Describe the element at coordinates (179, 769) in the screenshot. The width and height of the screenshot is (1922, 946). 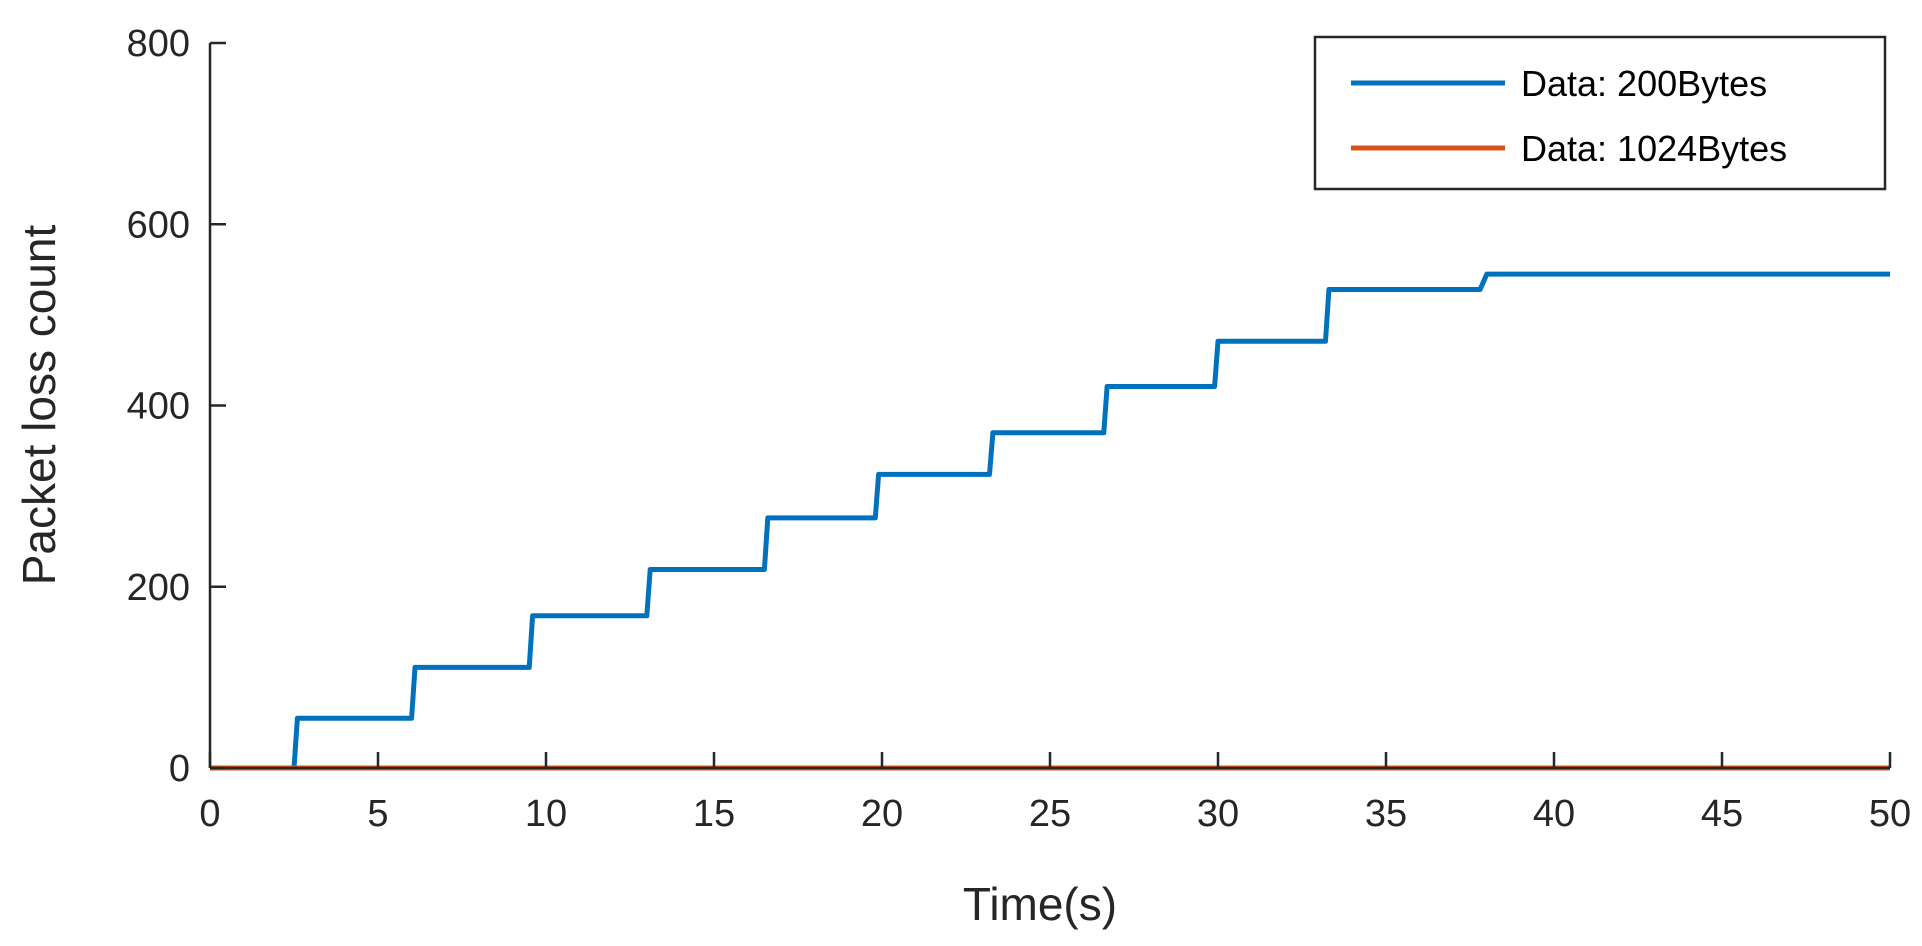
I see `y-tick-label: 0` at that location.